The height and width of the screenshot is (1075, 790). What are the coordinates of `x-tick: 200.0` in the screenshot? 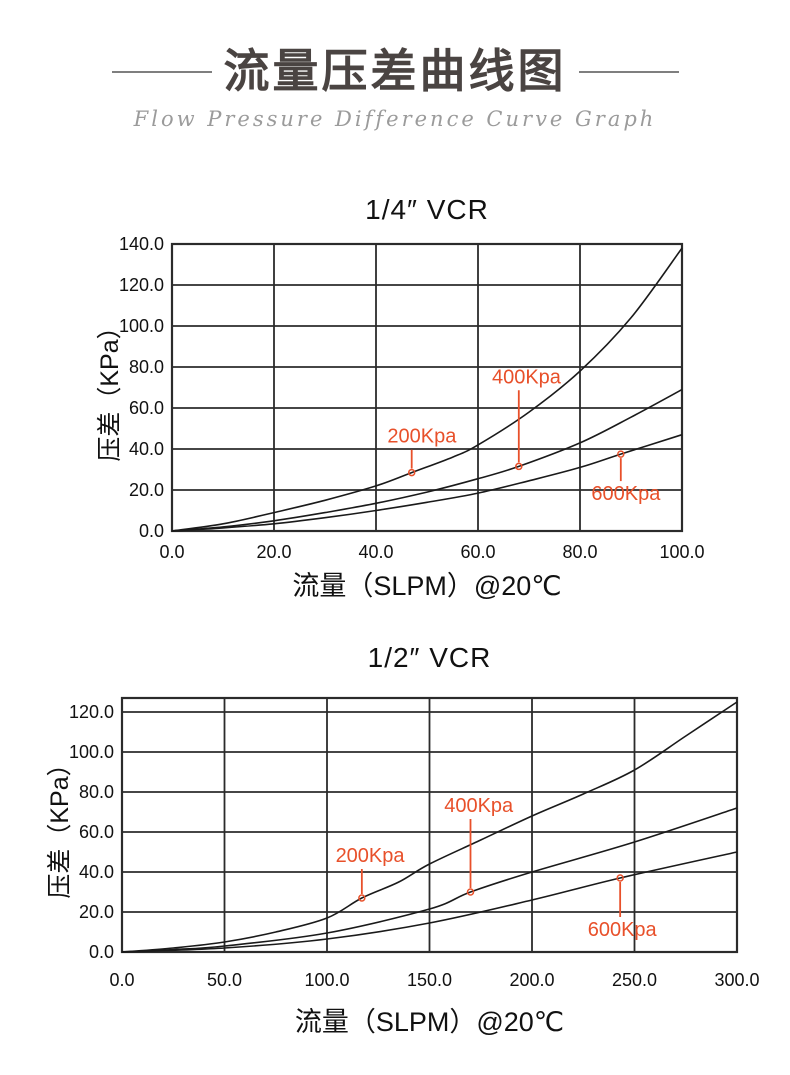 It's located at (531, 980).